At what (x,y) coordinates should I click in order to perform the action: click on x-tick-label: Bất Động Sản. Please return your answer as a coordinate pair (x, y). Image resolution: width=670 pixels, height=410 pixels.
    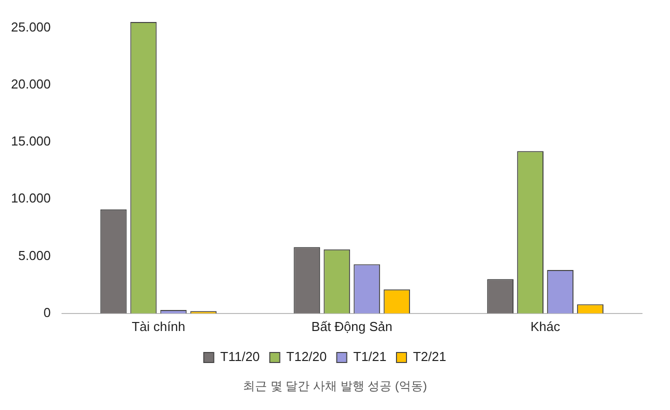
    Looking at the image, I should click on (351, 326).